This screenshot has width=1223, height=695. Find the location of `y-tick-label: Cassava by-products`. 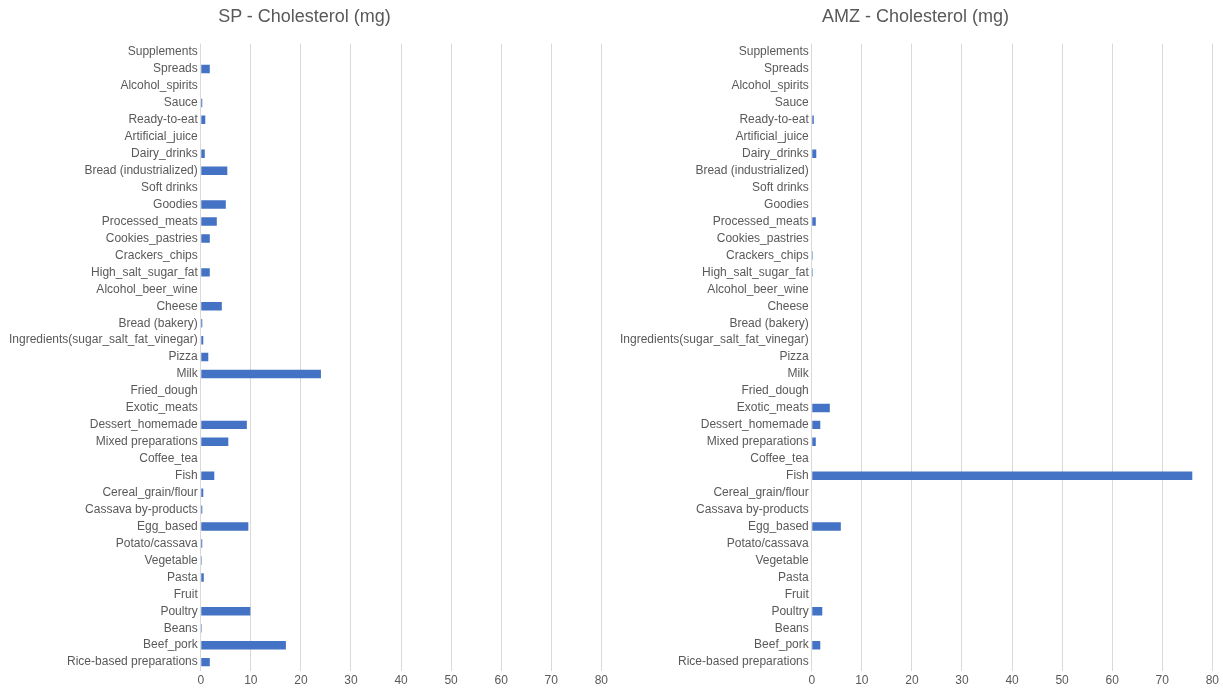

y-tick-label: Cassava by-products is located at coordinates (141, 508).